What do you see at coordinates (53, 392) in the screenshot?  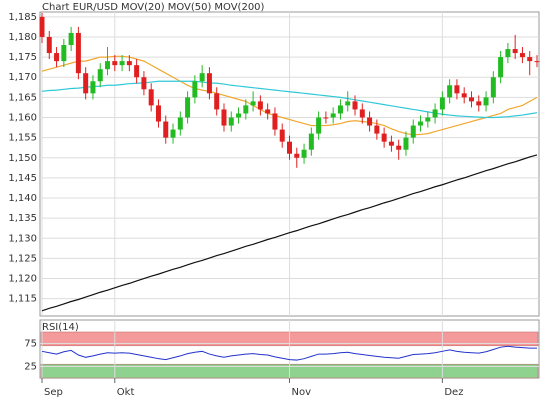 I see `x-tick-label: Sep` at bounding box center [53, 392].